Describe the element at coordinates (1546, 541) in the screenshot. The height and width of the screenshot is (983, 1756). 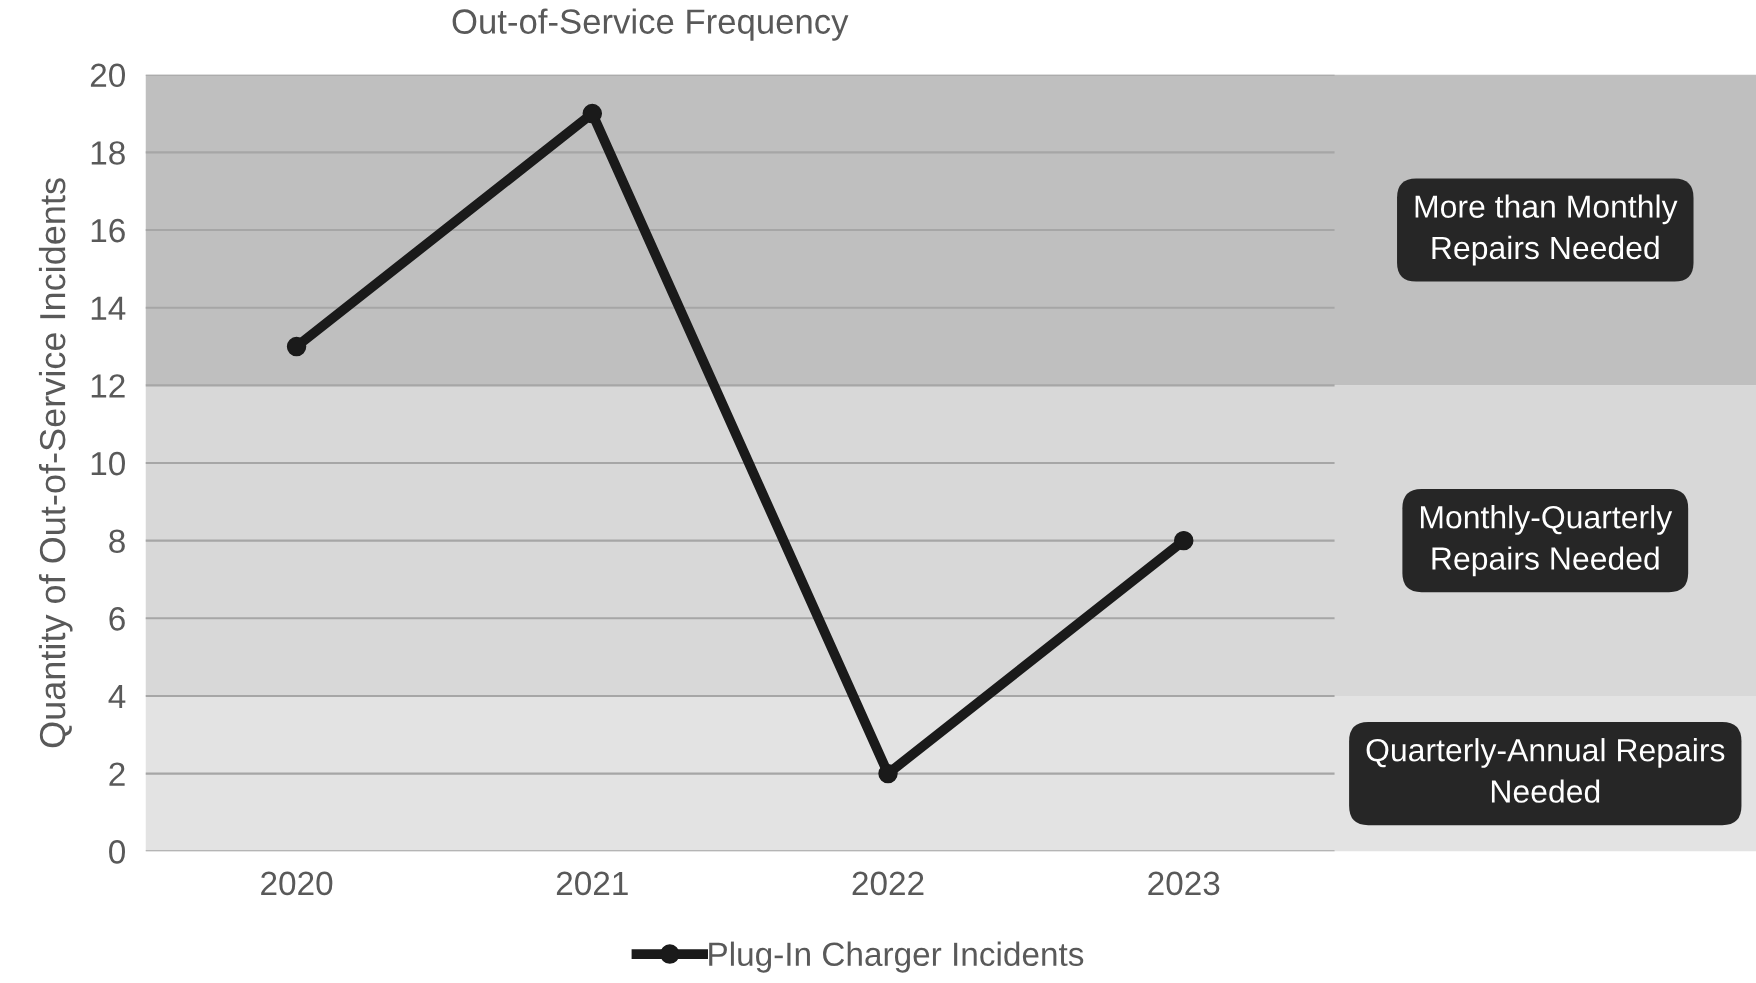
I see `band-label: Monthly-Quarterly Repairs Needed` at that location.